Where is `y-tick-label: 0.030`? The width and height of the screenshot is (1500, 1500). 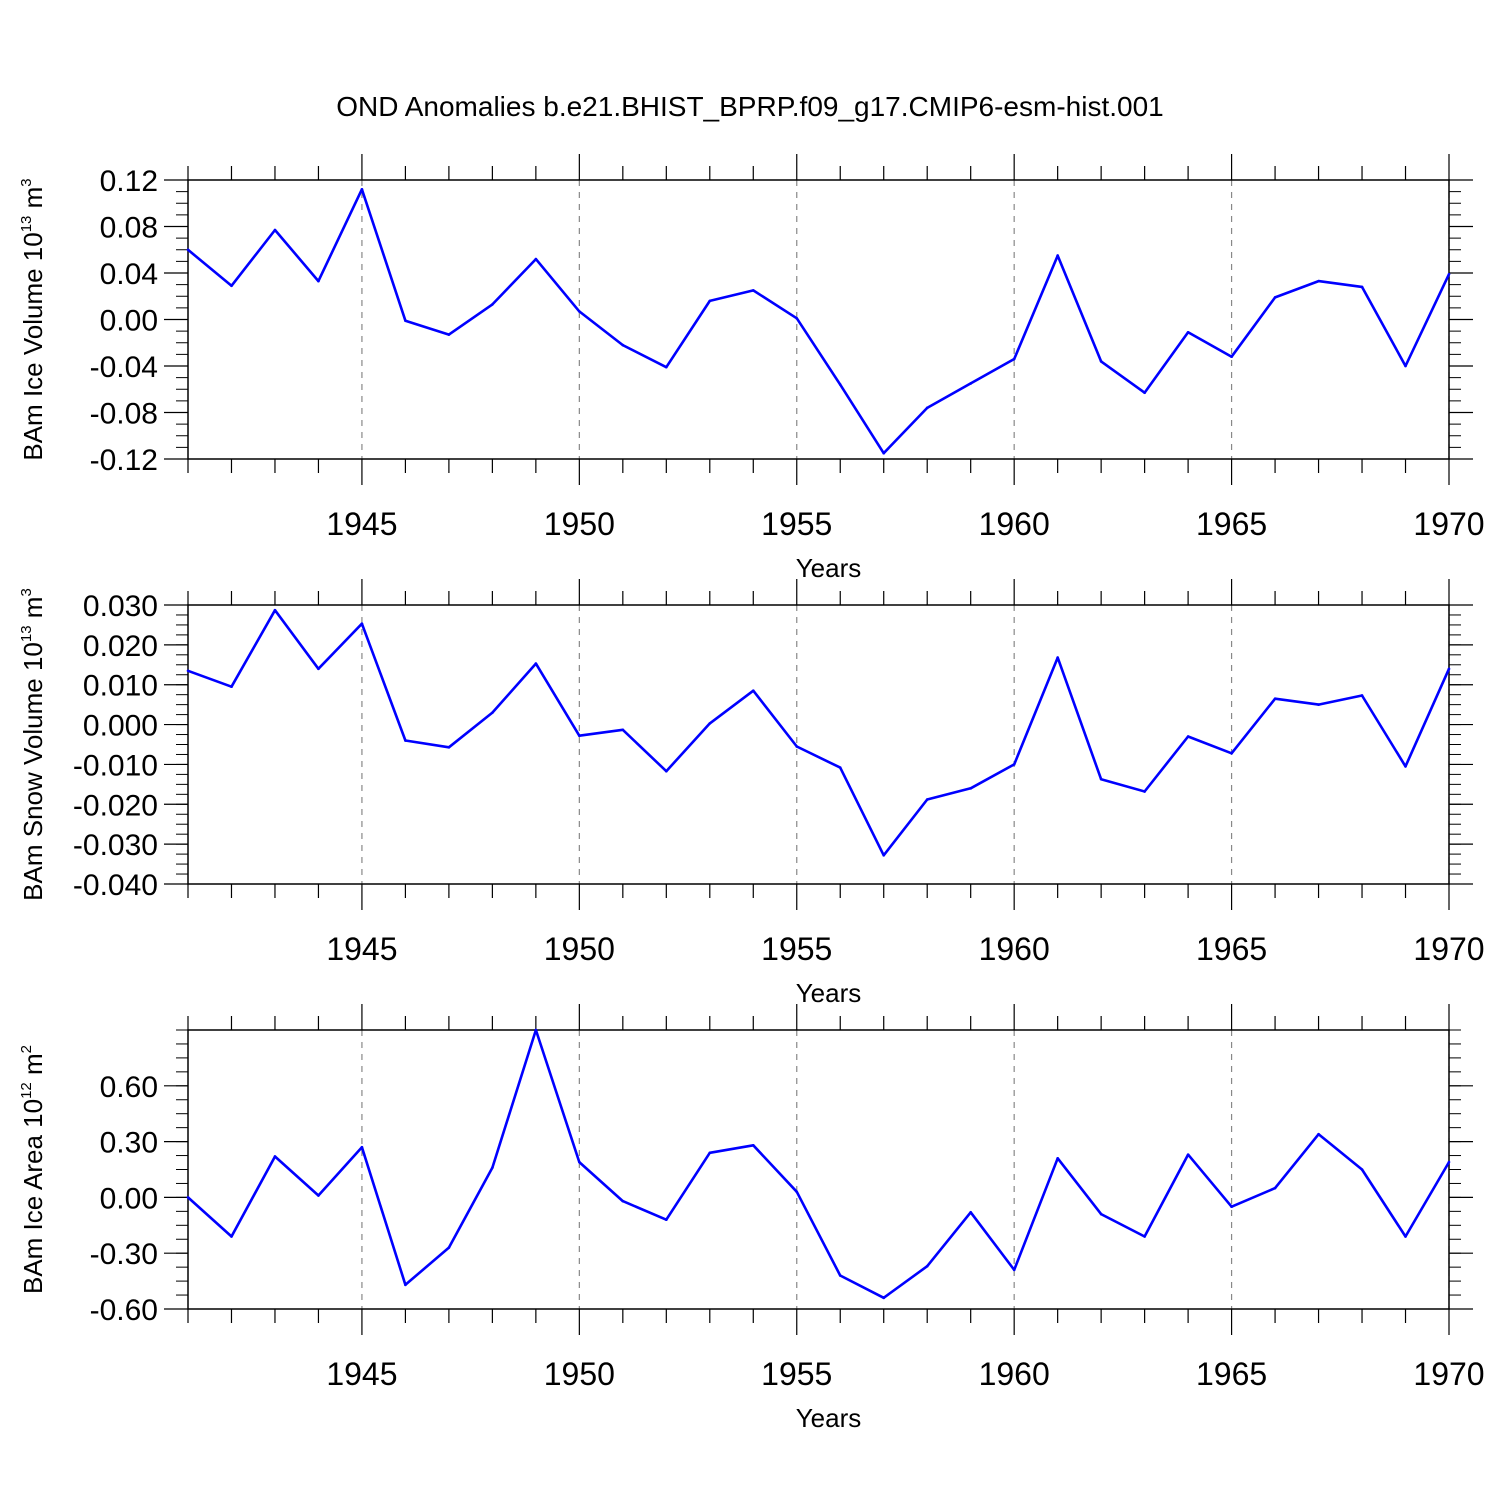 y-tick-label: 0.030 is located at coordinates (120, 606).